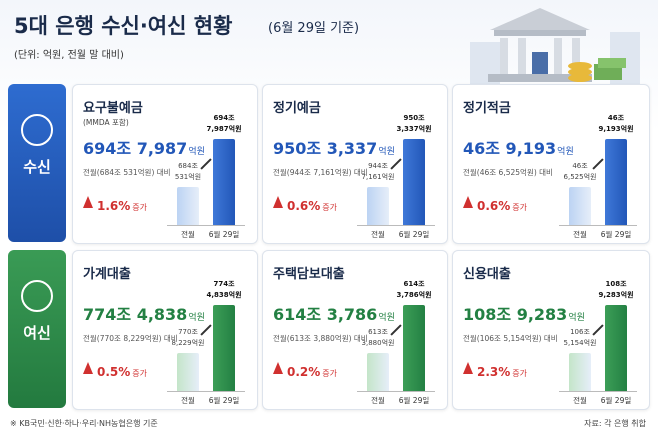  Describe the element at coordinates (69, 55) in the screenshot. I see `unit-note: (단위: 억원, 전월 말 대비)` at that location.